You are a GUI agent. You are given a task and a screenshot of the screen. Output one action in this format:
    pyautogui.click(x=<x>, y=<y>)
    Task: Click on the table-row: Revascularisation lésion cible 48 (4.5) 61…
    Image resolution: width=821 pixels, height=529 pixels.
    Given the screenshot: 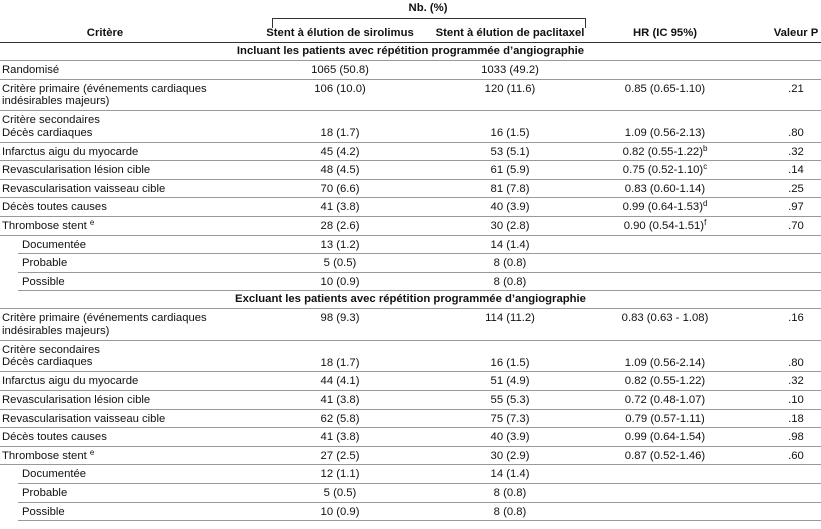 What is the action you would take?
    pyautogui.click(x=410, y=170)
    